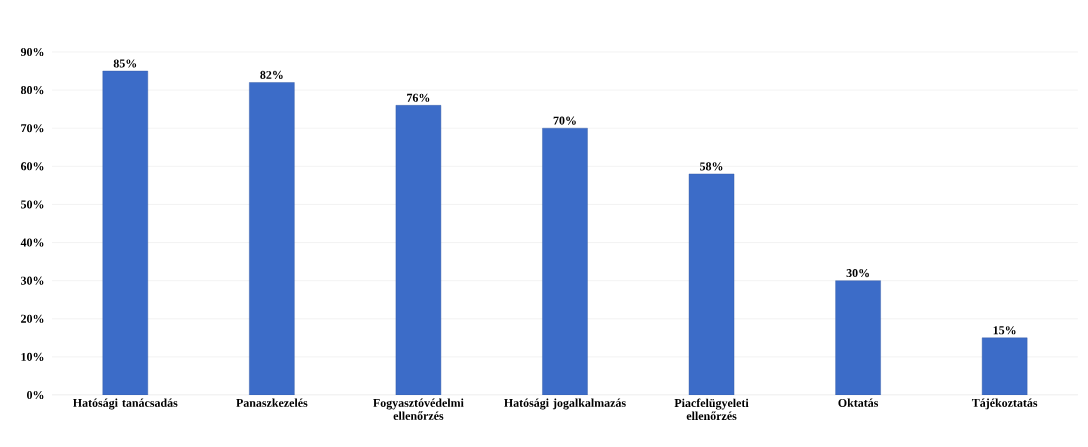  I want to click on x-tick-label: Oktatás, so click(858, 402).